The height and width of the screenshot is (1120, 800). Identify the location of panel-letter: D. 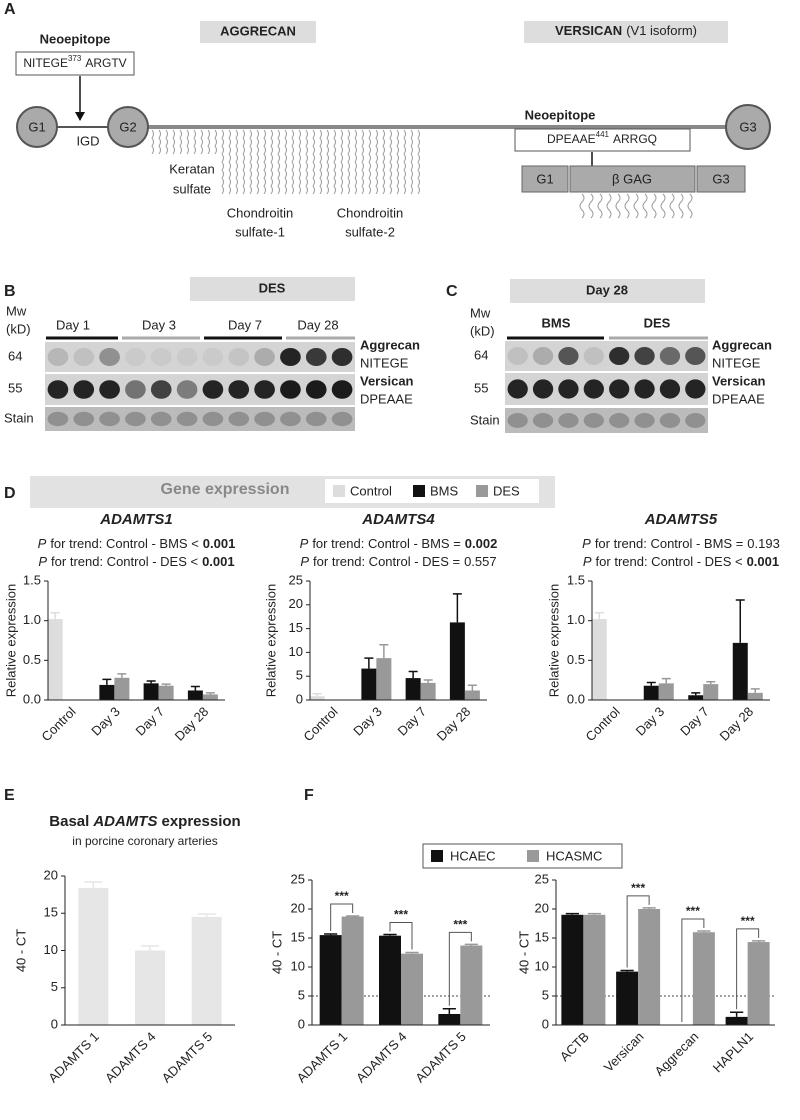
(10, 493).